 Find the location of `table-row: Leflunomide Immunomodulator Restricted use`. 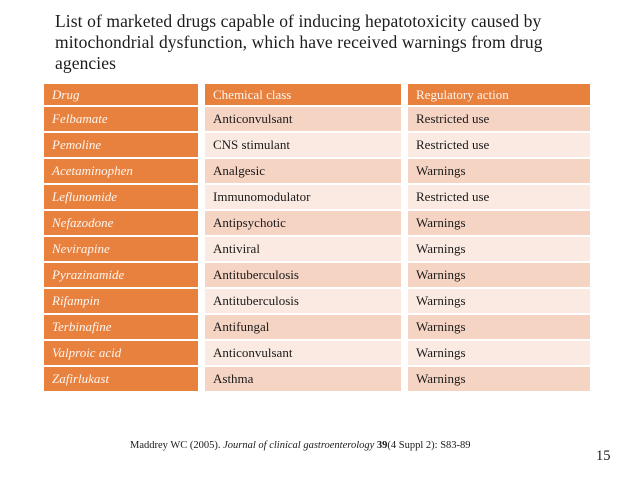

table-row: Leflunomide Immunomodulator Restricted use is located at coordinates (317, 197).